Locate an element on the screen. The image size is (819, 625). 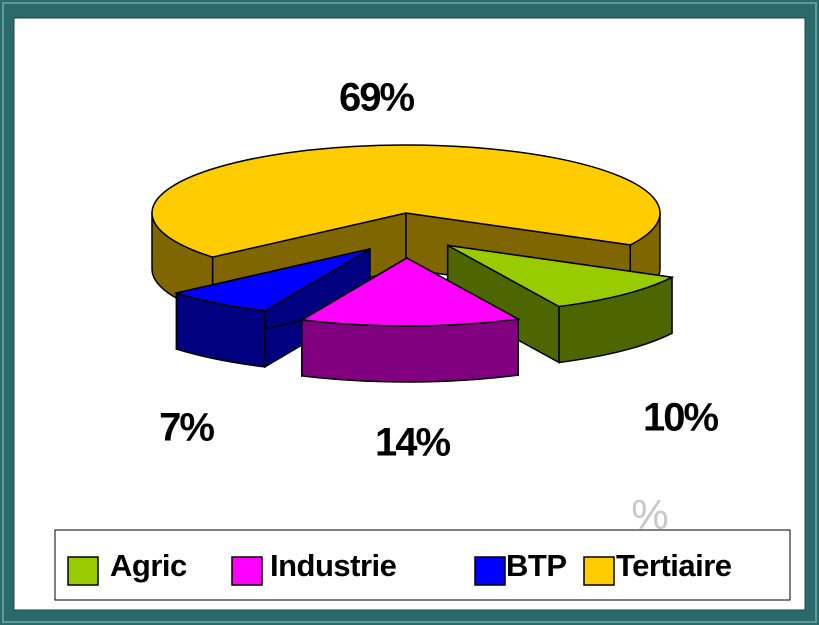
legend: Agric Industrie BTP Tertiaire is located at coordinates (399, 567).